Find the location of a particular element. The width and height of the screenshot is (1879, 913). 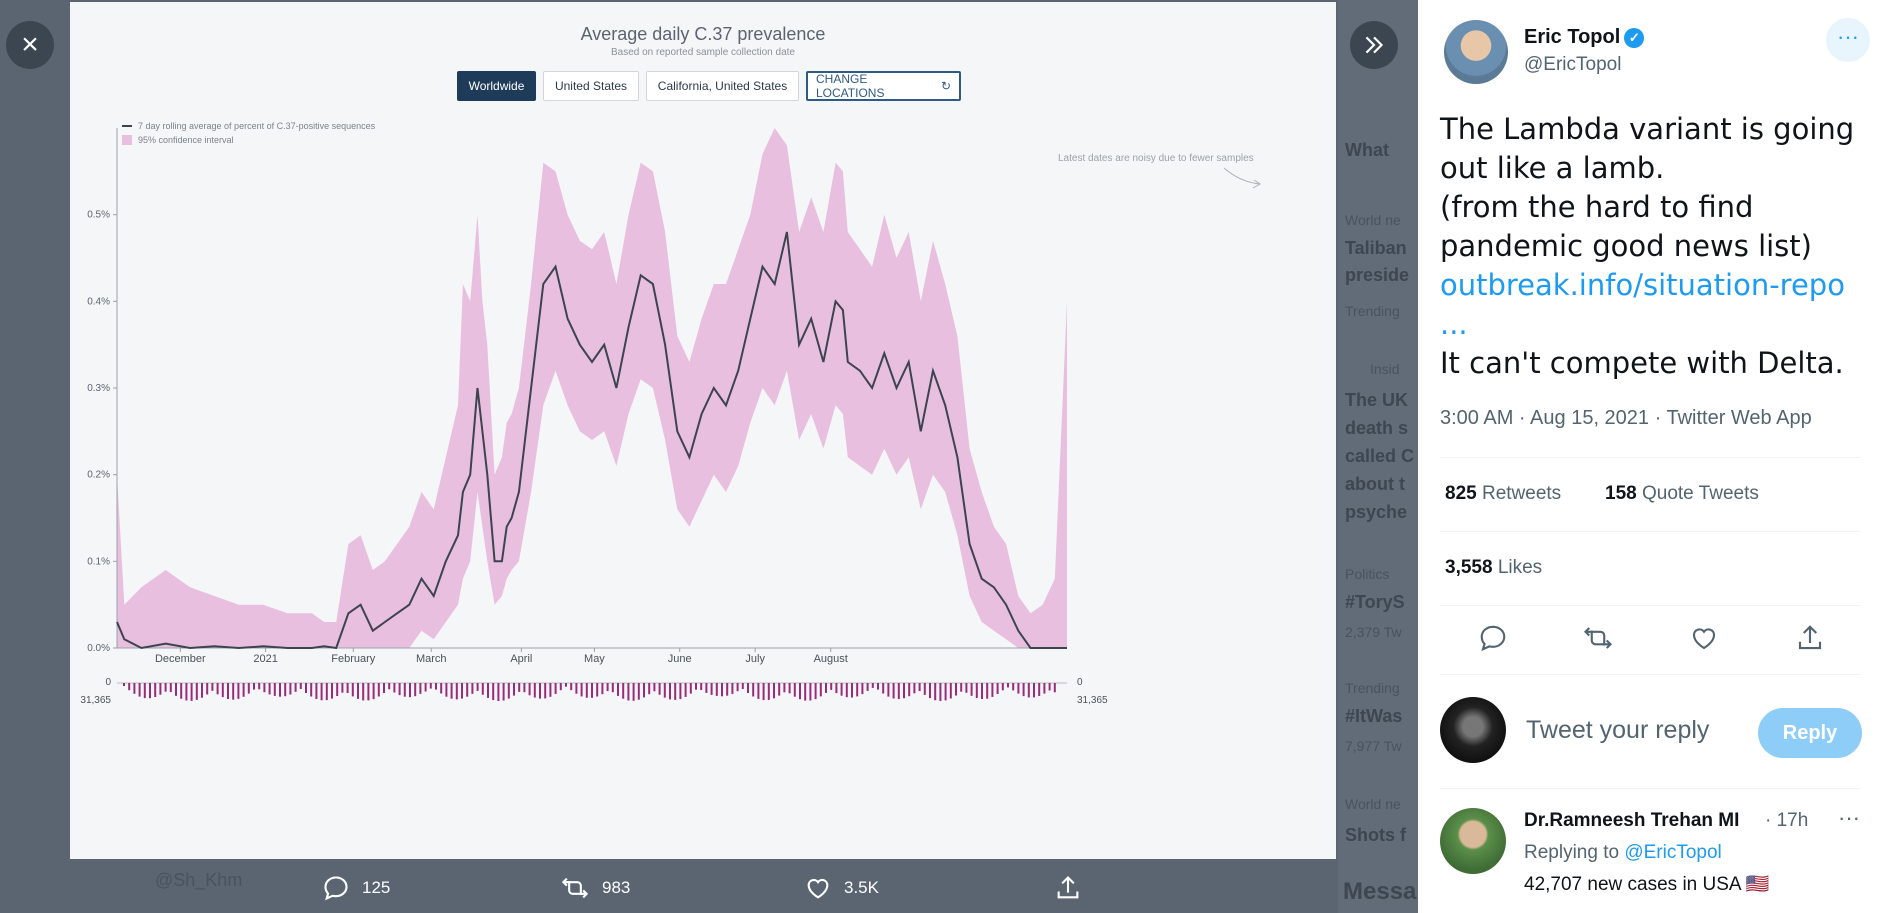

retweets-stat: 825 Retweets is located at coordinates (1503, 494).